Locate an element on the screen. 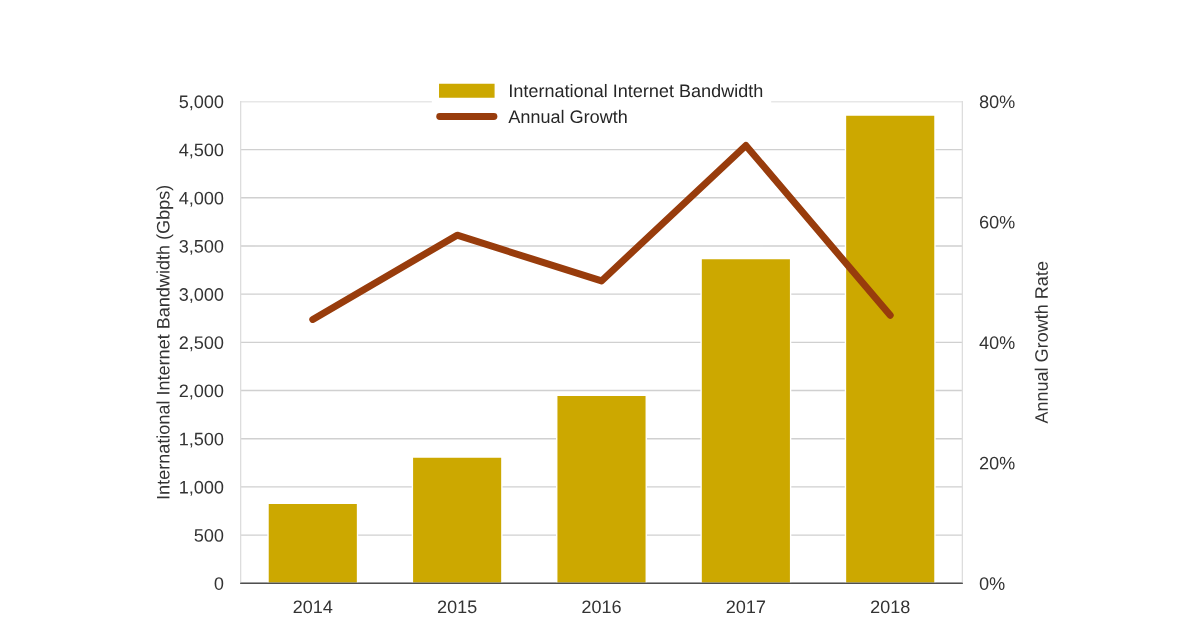 The image size is (1203, 634). y-tick-label: 1,500 is located at coordinates (202, 440).